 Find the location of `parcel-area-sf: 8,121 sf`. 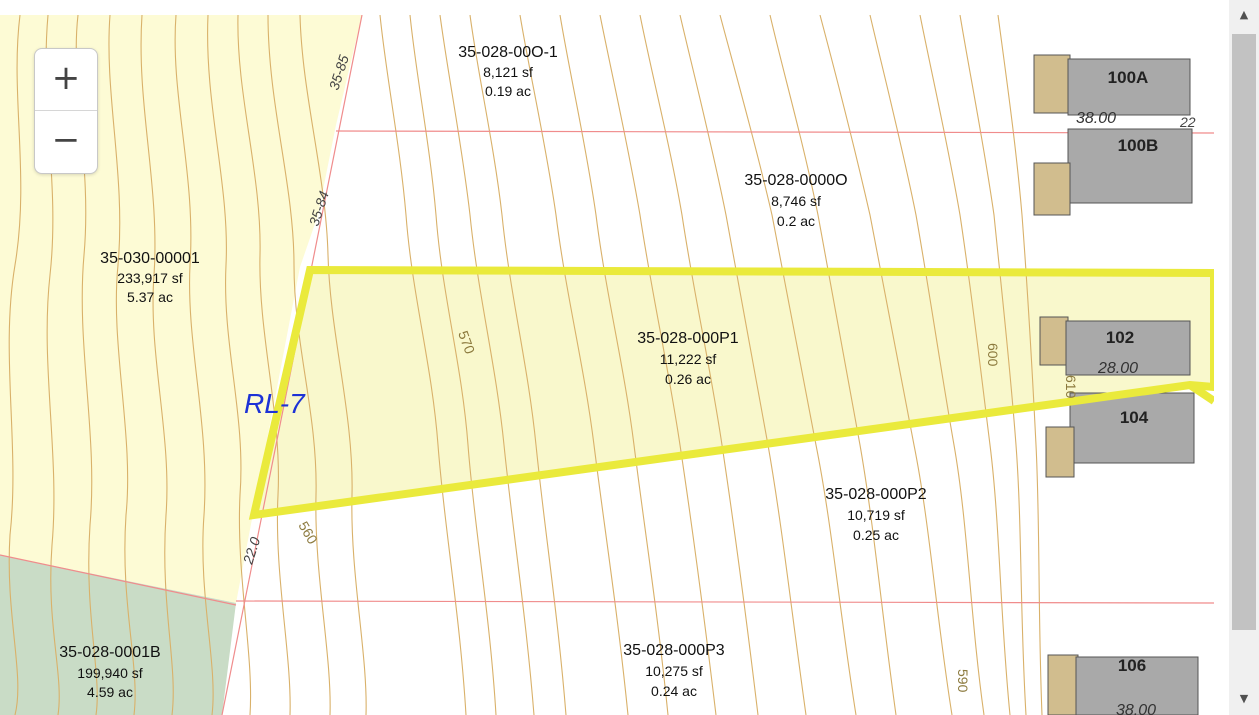

parcel-area-sf: 8,121 sf is located at coordinates (508, 72).